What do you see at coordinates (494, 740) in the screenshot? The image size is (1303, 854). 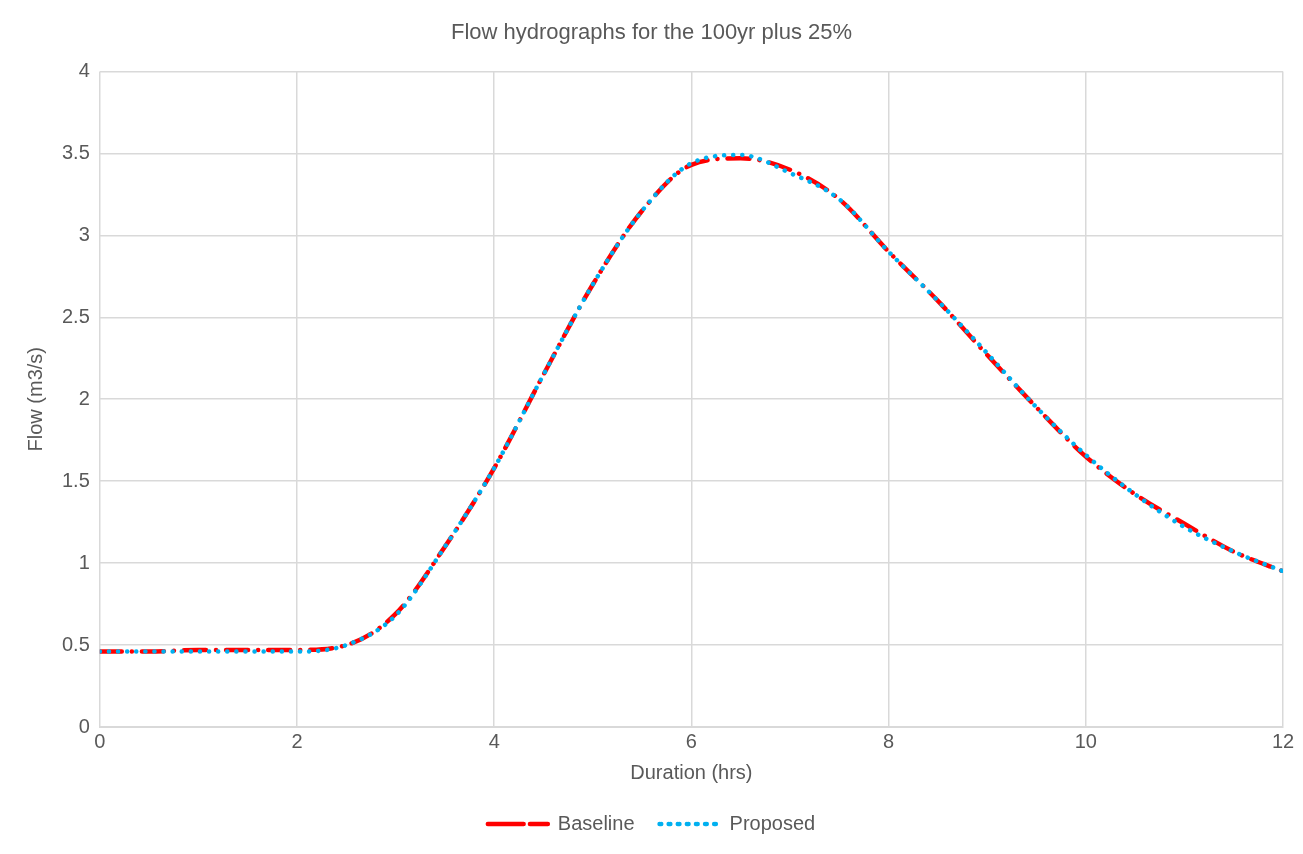 I see `x-tick-label: 4` at bounding box center [494, 740].